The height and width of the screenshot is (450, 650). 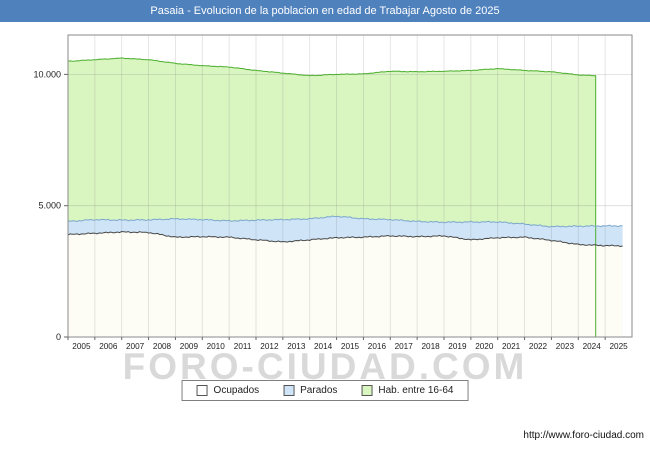 I want to click on svg-text: 2021, so click(x=511, y=346).